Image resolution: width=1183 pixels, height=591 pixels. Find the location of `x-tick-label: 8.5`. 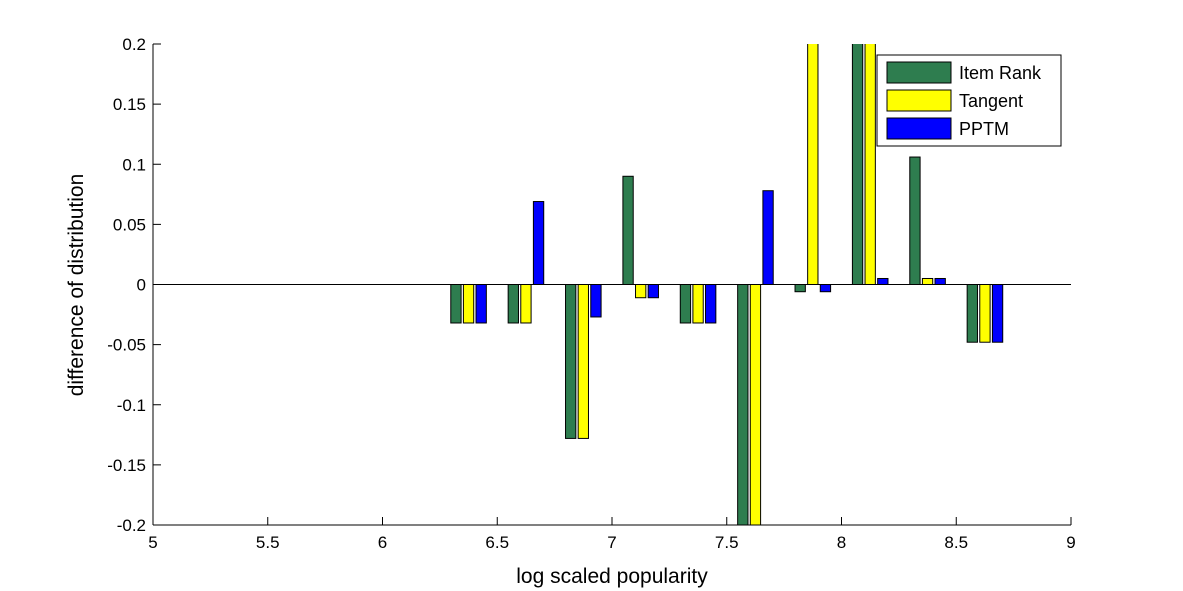

x-tick-label: 8.5 is located at coordinates (956, 542).